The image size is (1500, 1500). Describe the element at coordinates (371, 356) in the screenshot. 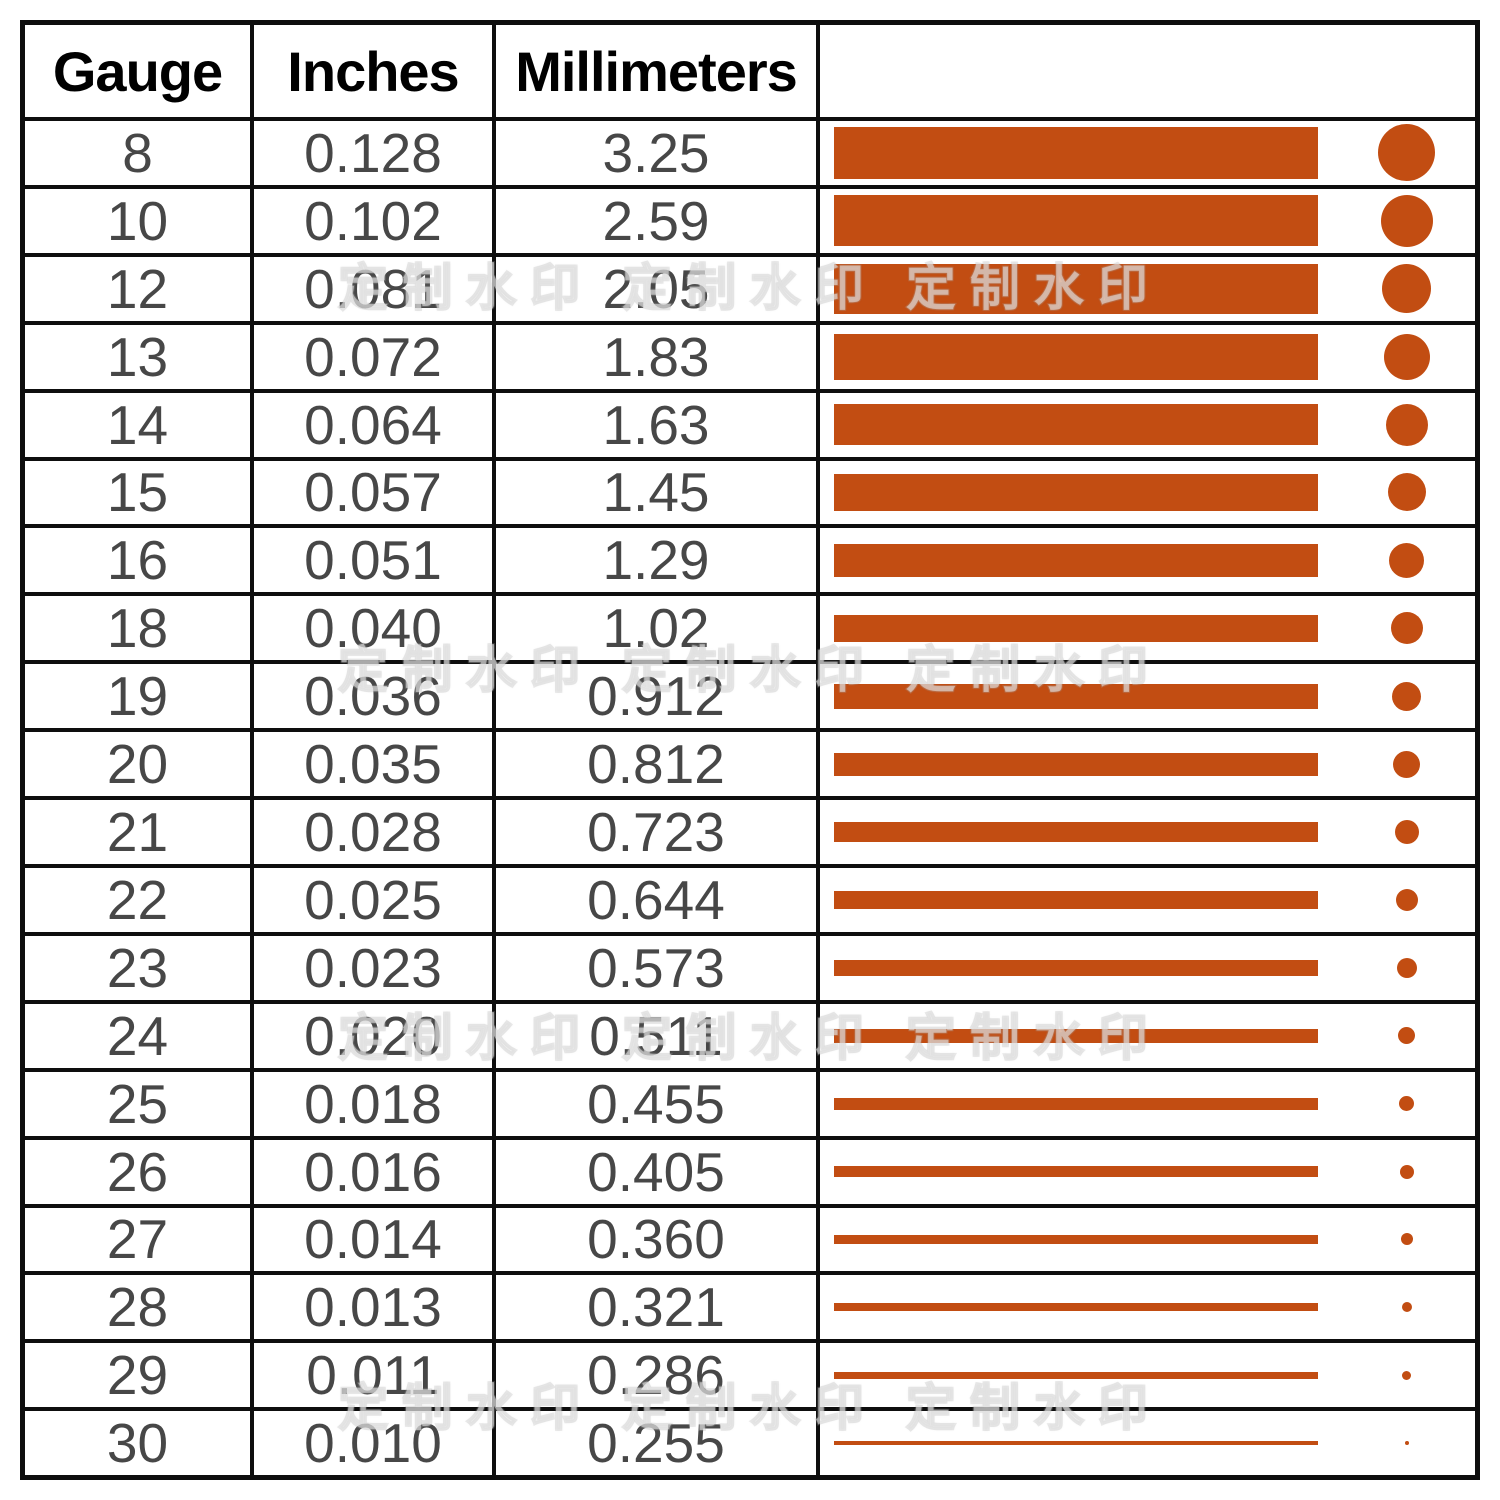

I see `inches-value: 0.072` at that location.